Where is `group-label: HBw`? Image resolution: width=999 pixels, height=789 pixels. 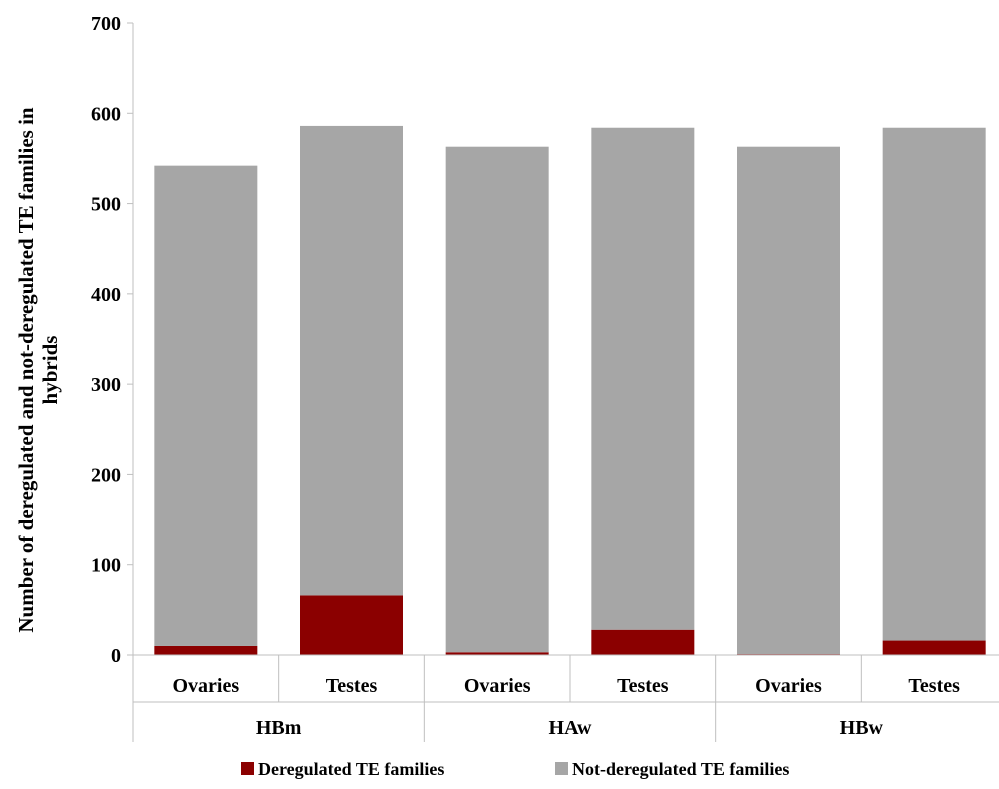 group-label: HBw is located at coordinates (862, 728).